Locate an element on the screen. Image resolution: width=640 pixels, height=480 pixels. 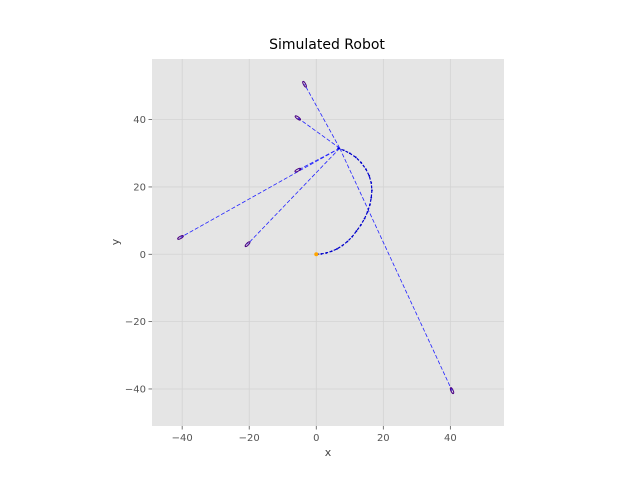
x-axis-label: x is located at coordinates (328, 452).